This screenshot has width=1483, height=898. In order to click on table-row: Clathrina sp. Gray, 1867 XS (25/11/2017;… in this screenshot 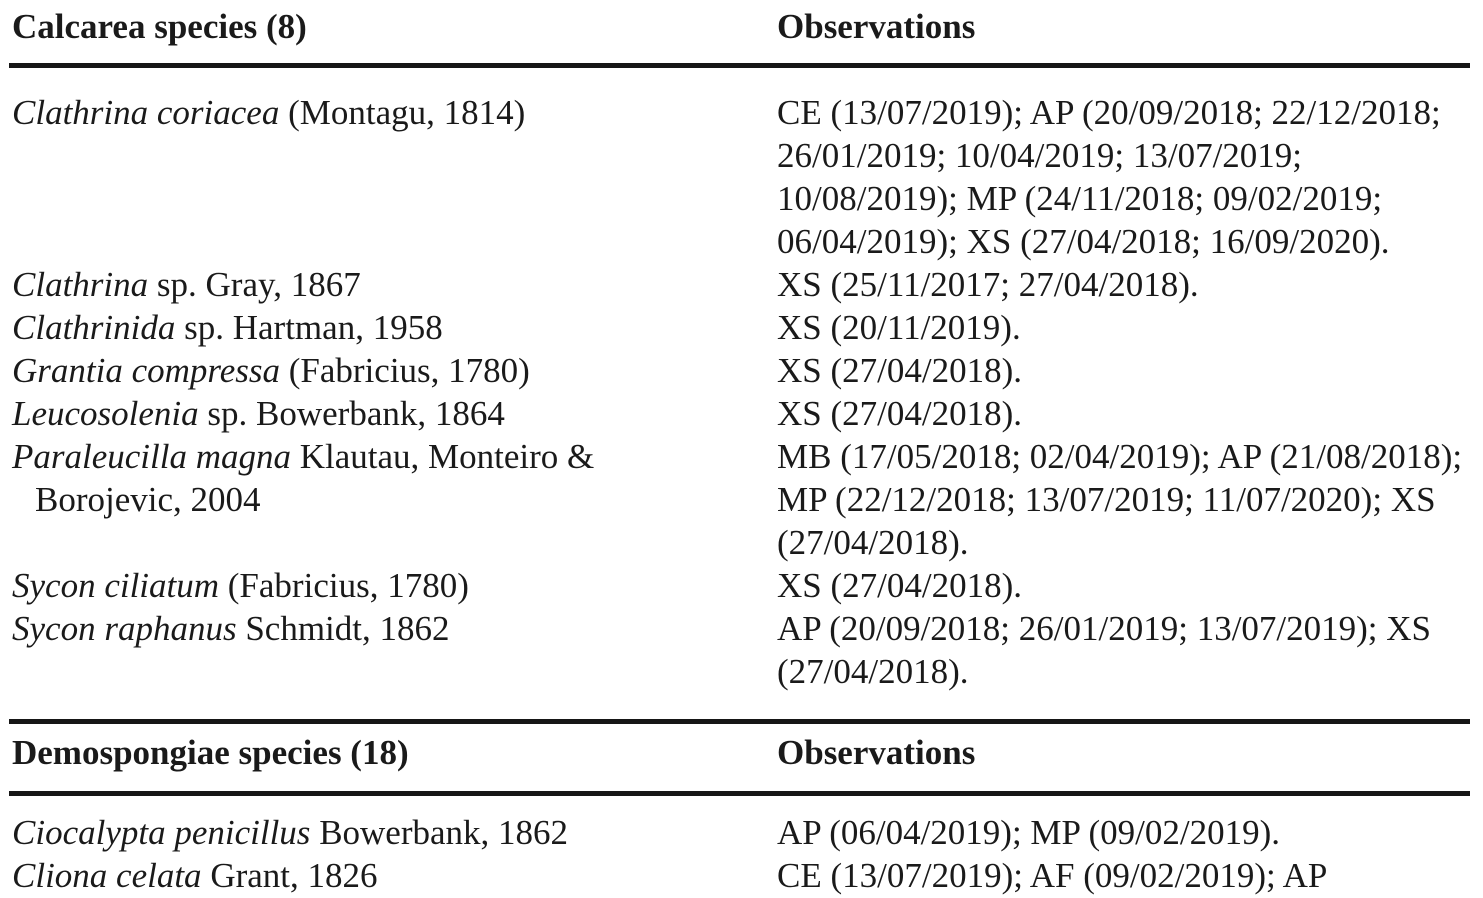, I will do `click(741, 284)`.